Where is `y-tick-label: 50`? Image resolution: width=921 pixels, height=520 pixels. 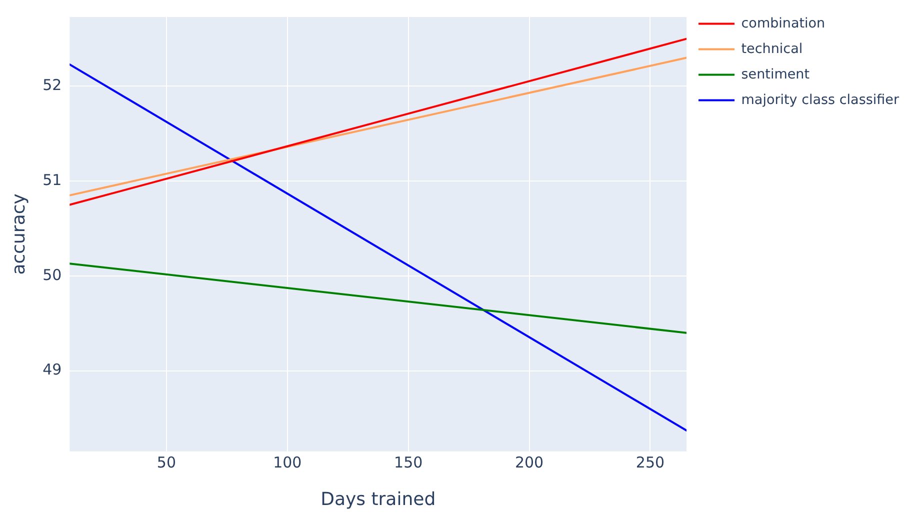
y-tick-label: 50 is located at coordinates (52, 275).